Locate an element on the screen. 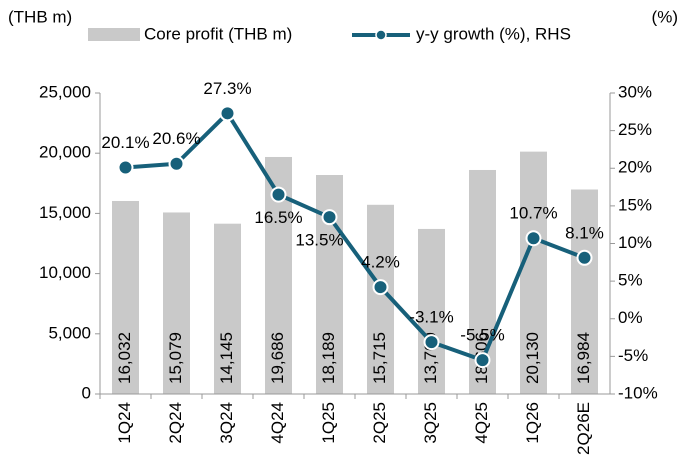  x-tick-label: 4Q24 is located at coordinates (277, 423).